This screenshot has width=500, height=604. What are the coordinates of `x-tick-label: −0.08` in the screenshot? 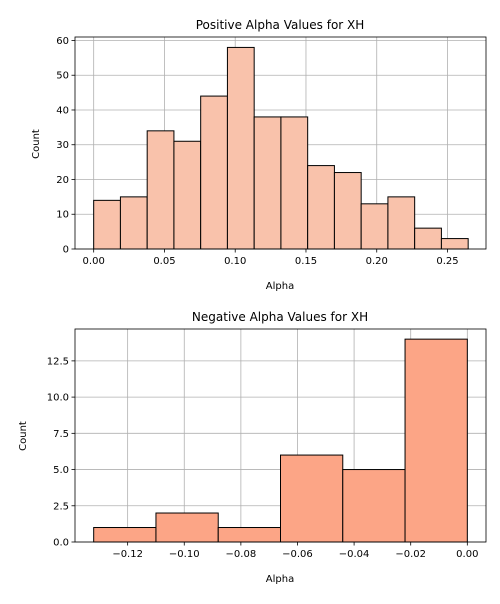 It's located at (241, 554).